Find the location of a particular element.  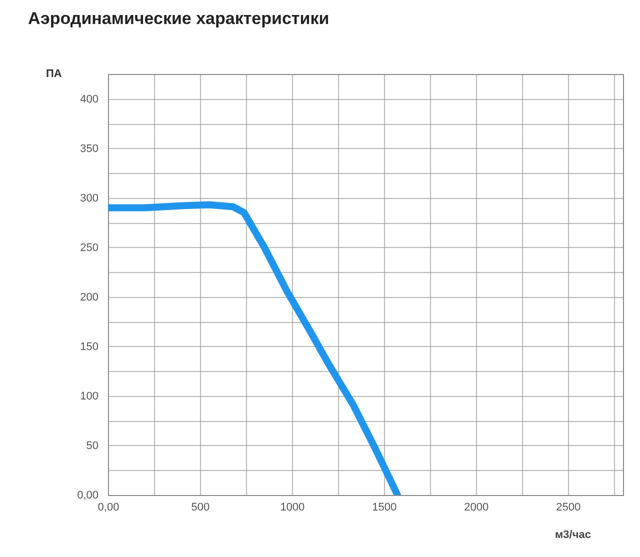

y-tick-label: 50 is located at coordinates (92, 446).